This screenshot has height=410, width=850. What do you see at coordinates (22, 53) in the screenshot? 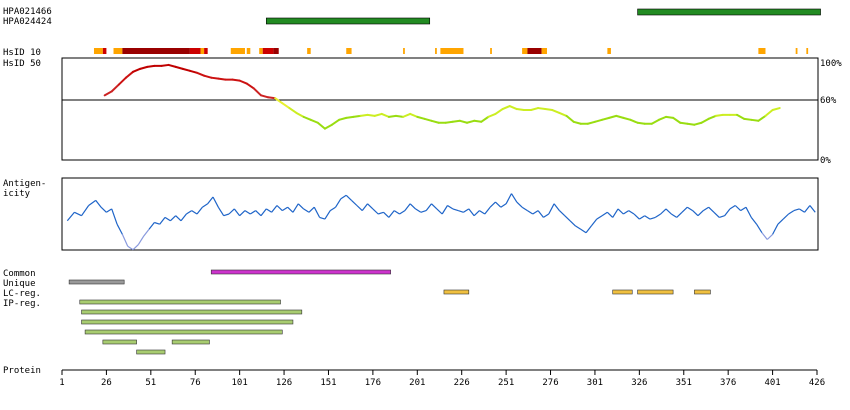
I see `hsid10-label: HsID 10` at bounding box center [22, 53].